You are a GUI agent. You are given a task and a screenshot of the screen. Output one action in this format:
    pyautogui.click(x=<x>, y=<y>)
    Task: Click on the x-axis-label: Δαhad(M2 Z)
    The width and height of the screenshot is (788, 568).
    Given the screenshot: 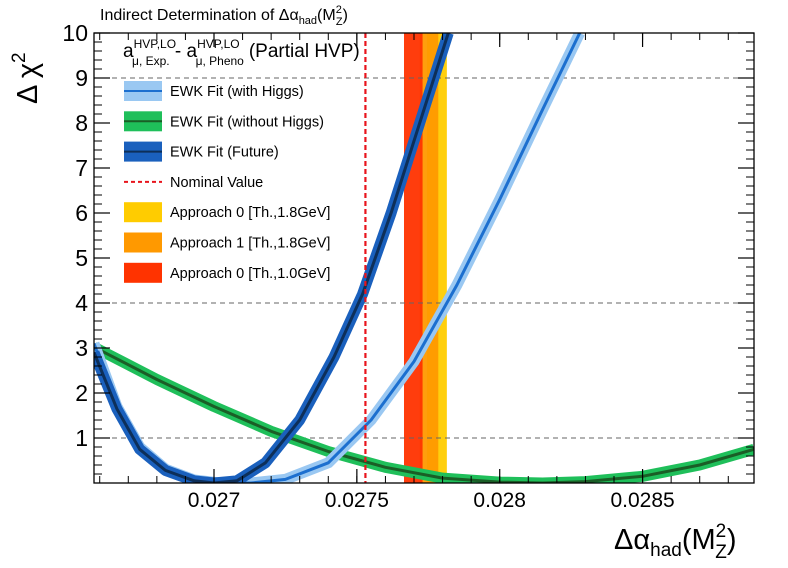 What is the action you would take?
    pyautogui.click(x=675, y=542)
    